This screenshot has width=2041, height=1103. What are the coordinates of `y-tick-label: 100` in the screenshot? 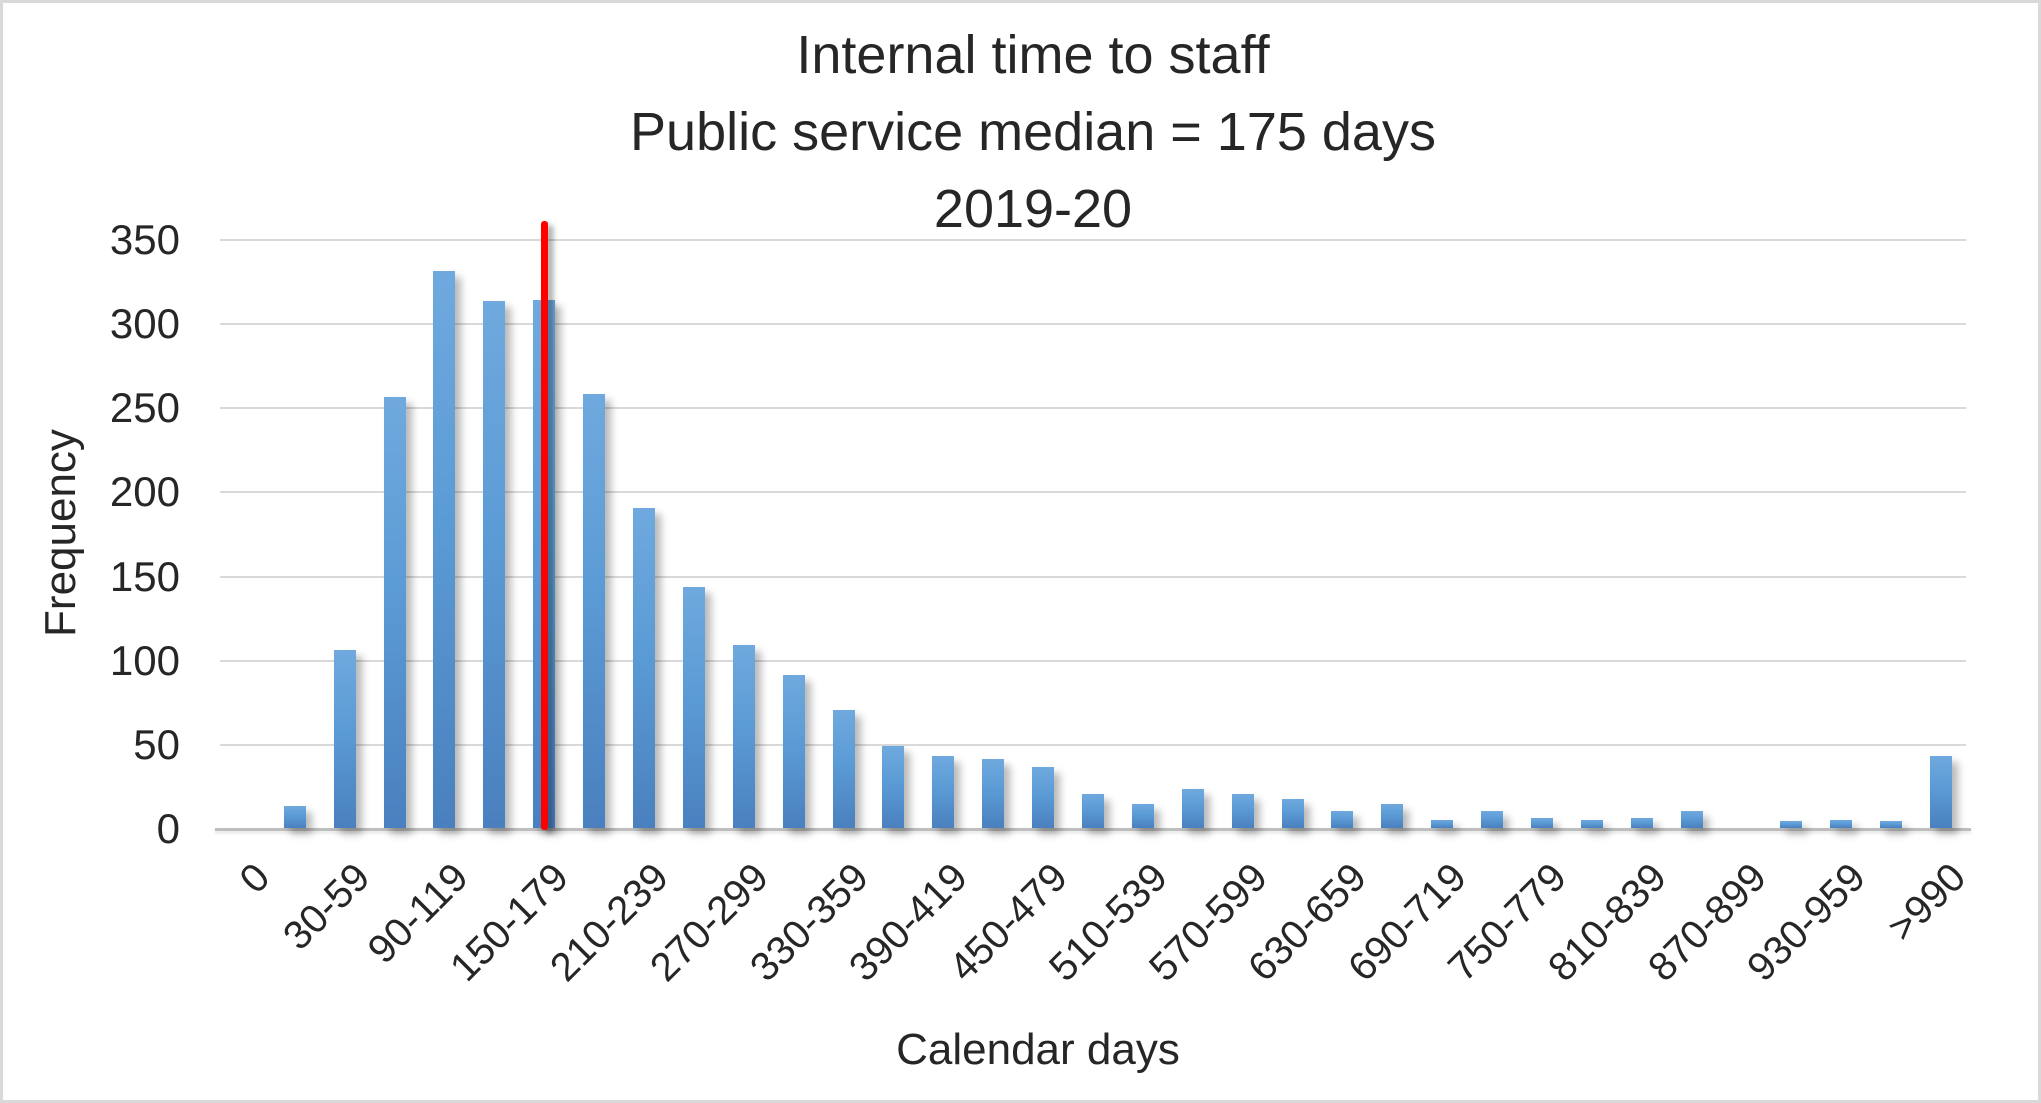 It's located at (144, 660).